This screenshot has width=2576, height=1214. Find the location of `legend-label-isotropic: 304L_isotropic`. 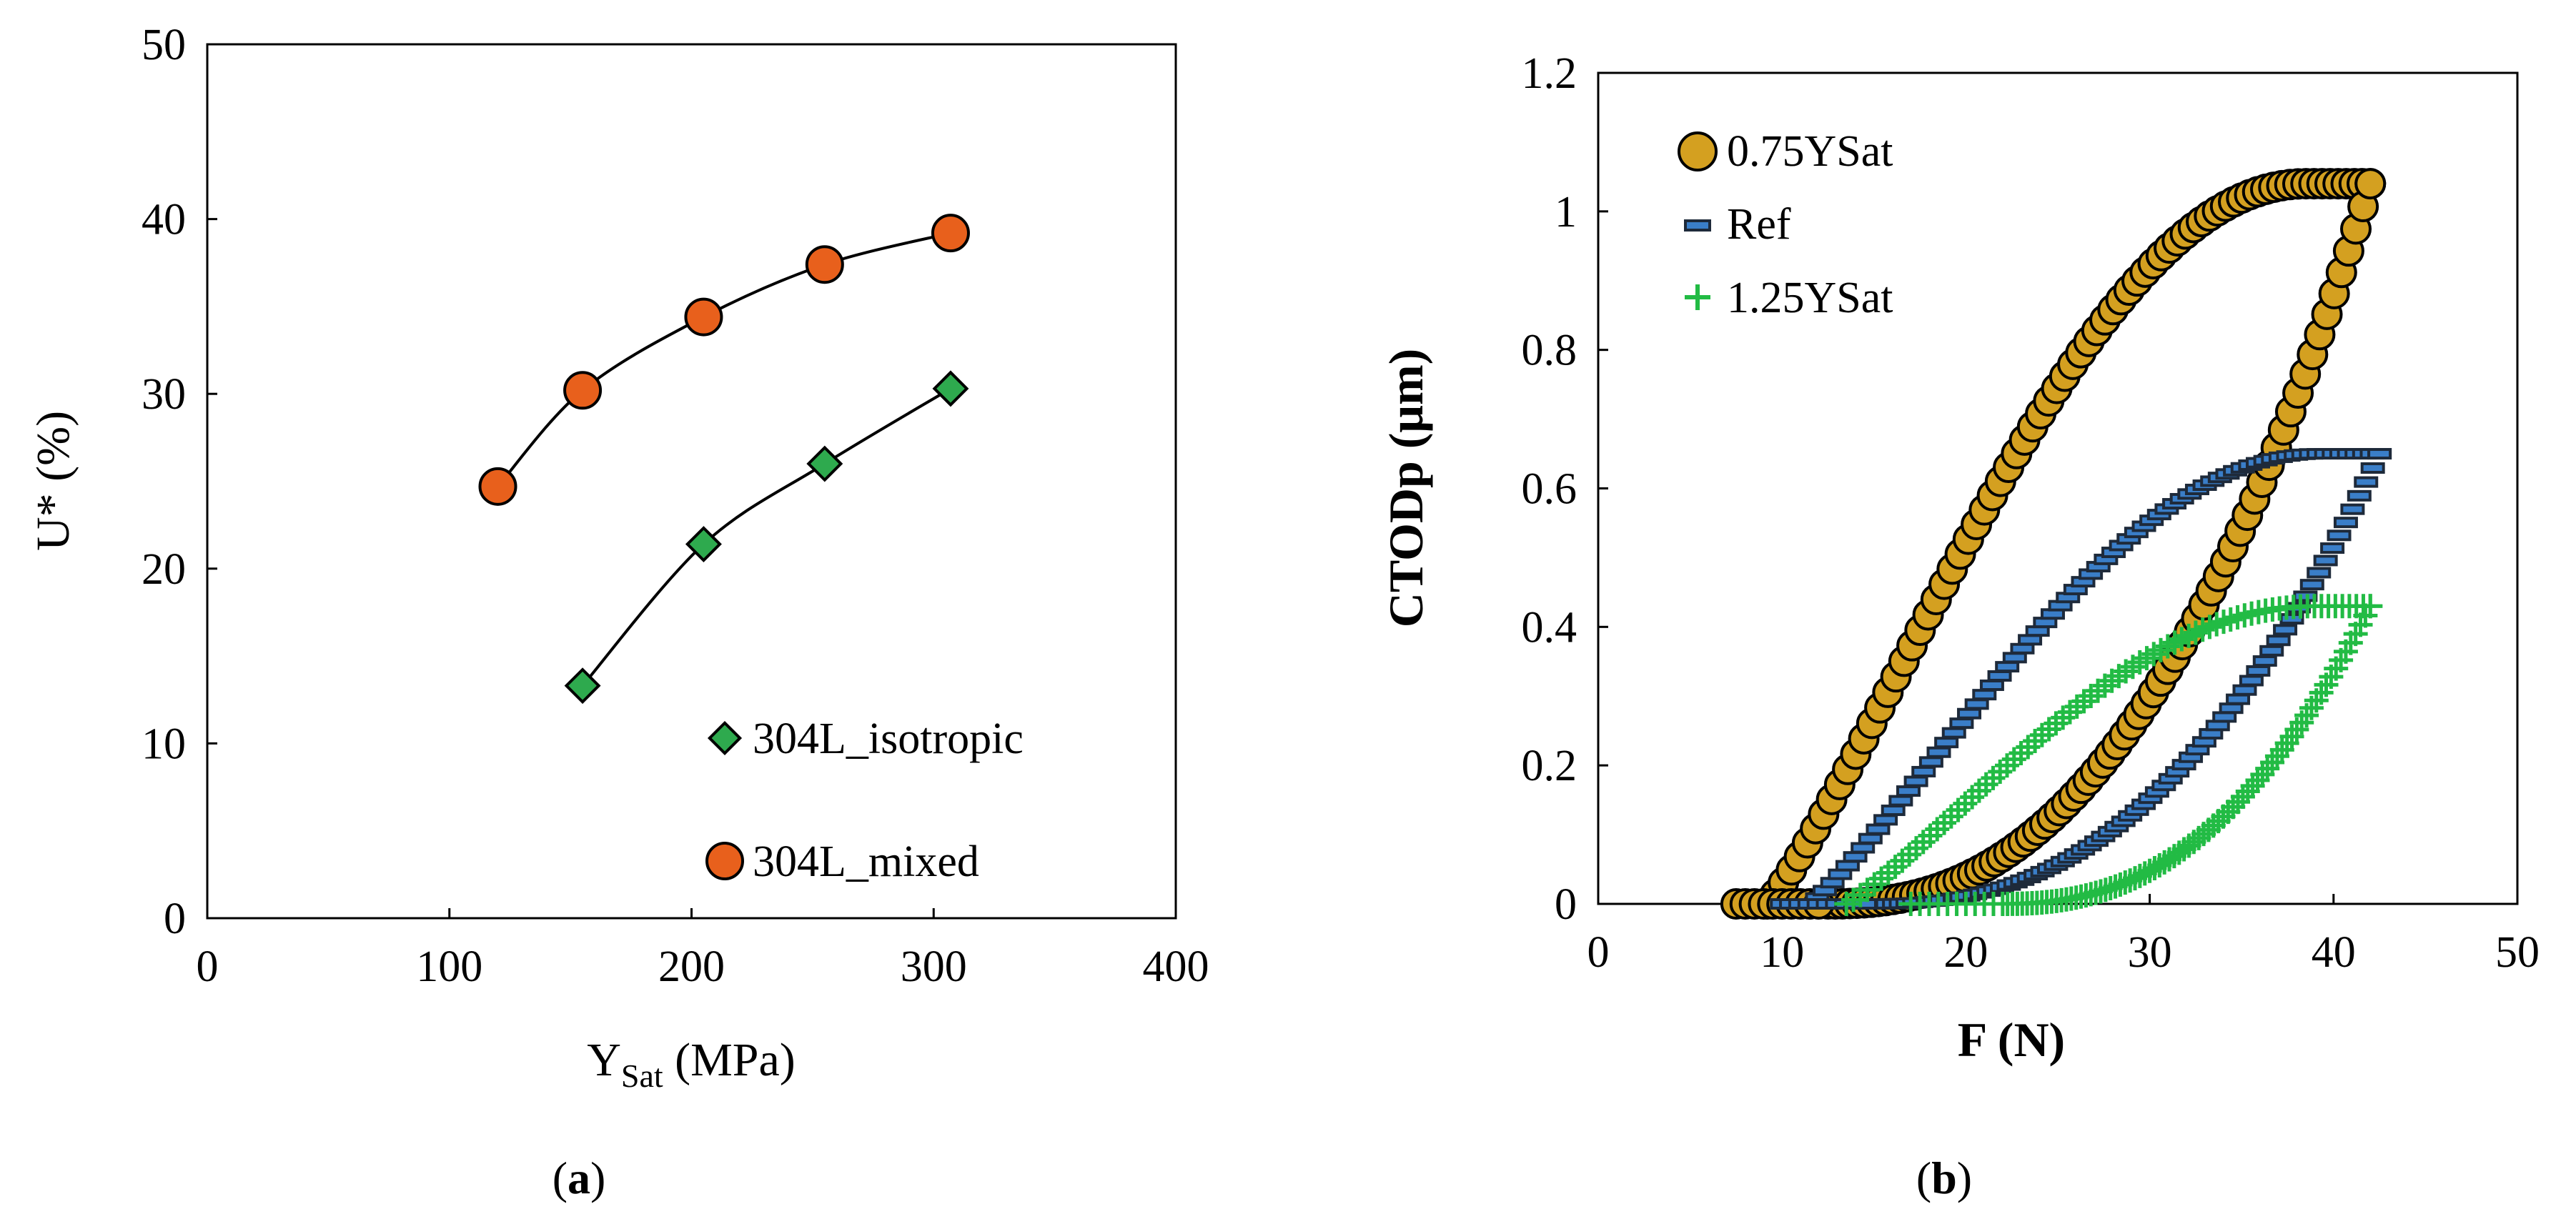

legend-label-isotropic: 304L_isotropic is located at coordinates (888, 739).